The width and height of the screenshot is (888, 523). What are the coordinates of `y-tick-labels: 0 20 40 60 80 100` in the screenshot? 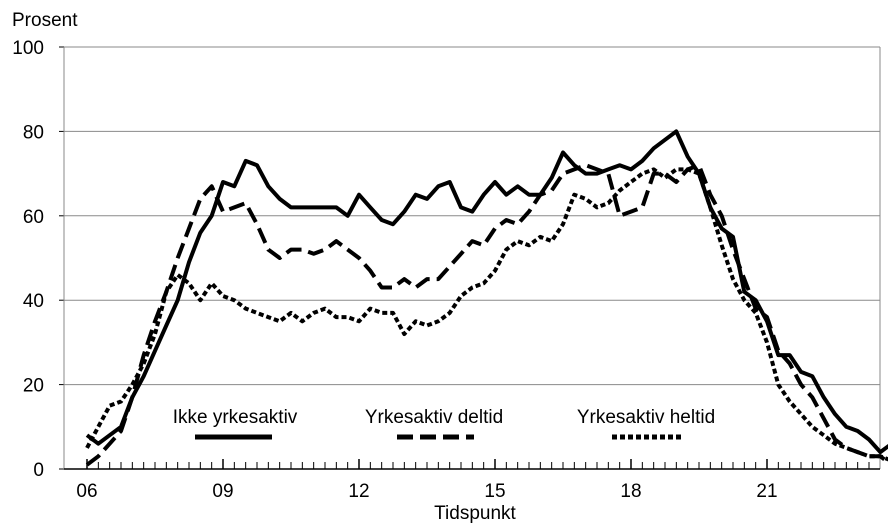 It's located at (28, 259).